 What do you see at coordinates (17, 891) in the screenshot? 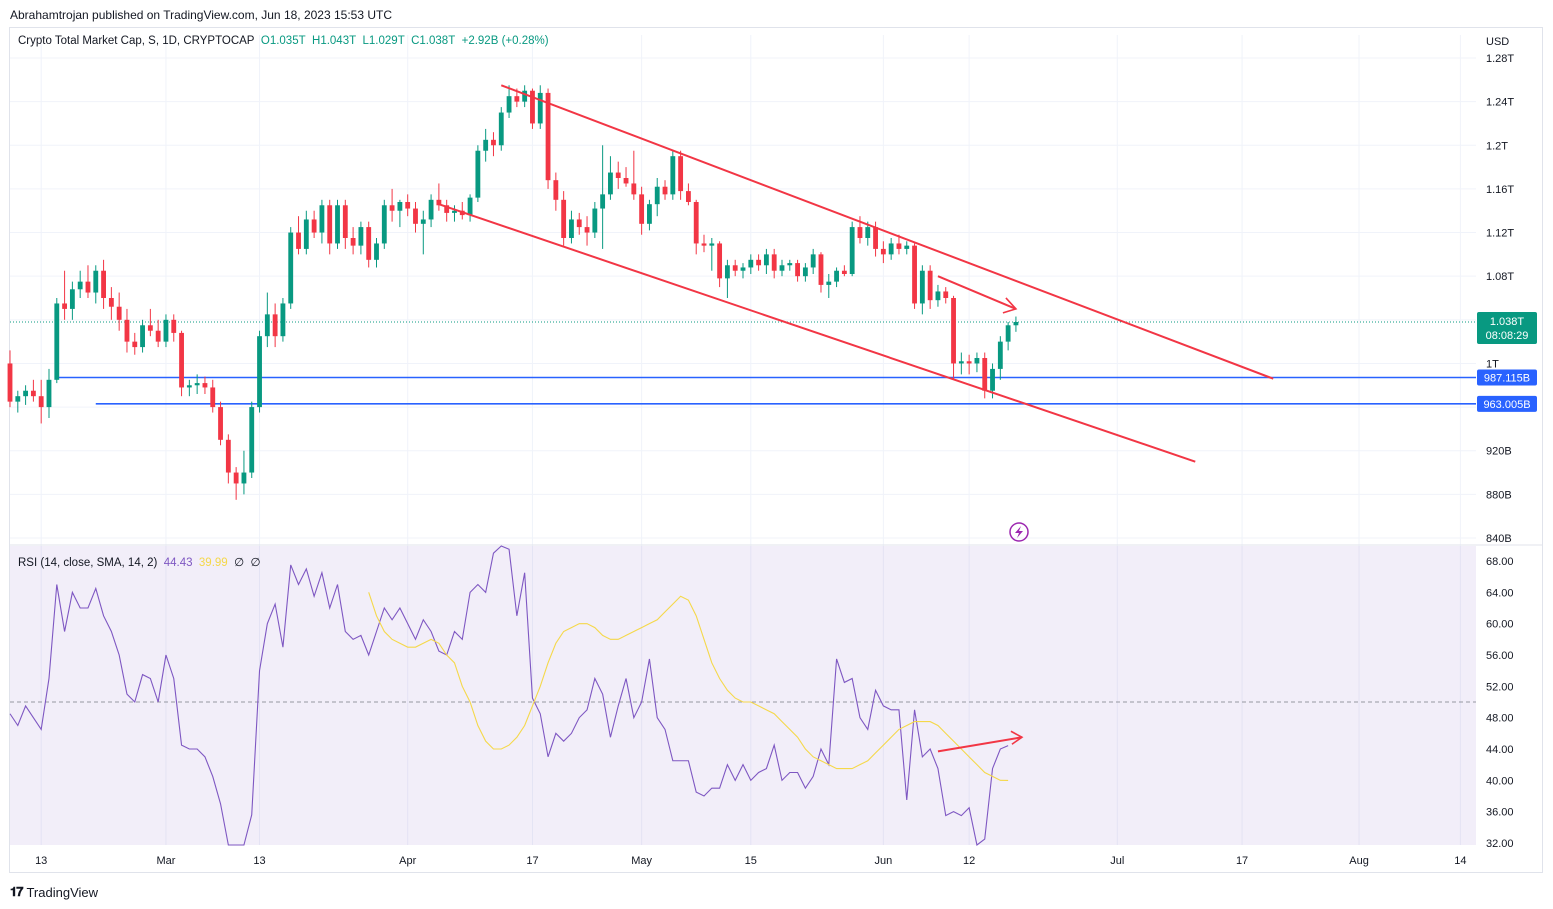
I see `tradingview-logo-icon: 𝟏𝟕` at bounding box center [17, 891].